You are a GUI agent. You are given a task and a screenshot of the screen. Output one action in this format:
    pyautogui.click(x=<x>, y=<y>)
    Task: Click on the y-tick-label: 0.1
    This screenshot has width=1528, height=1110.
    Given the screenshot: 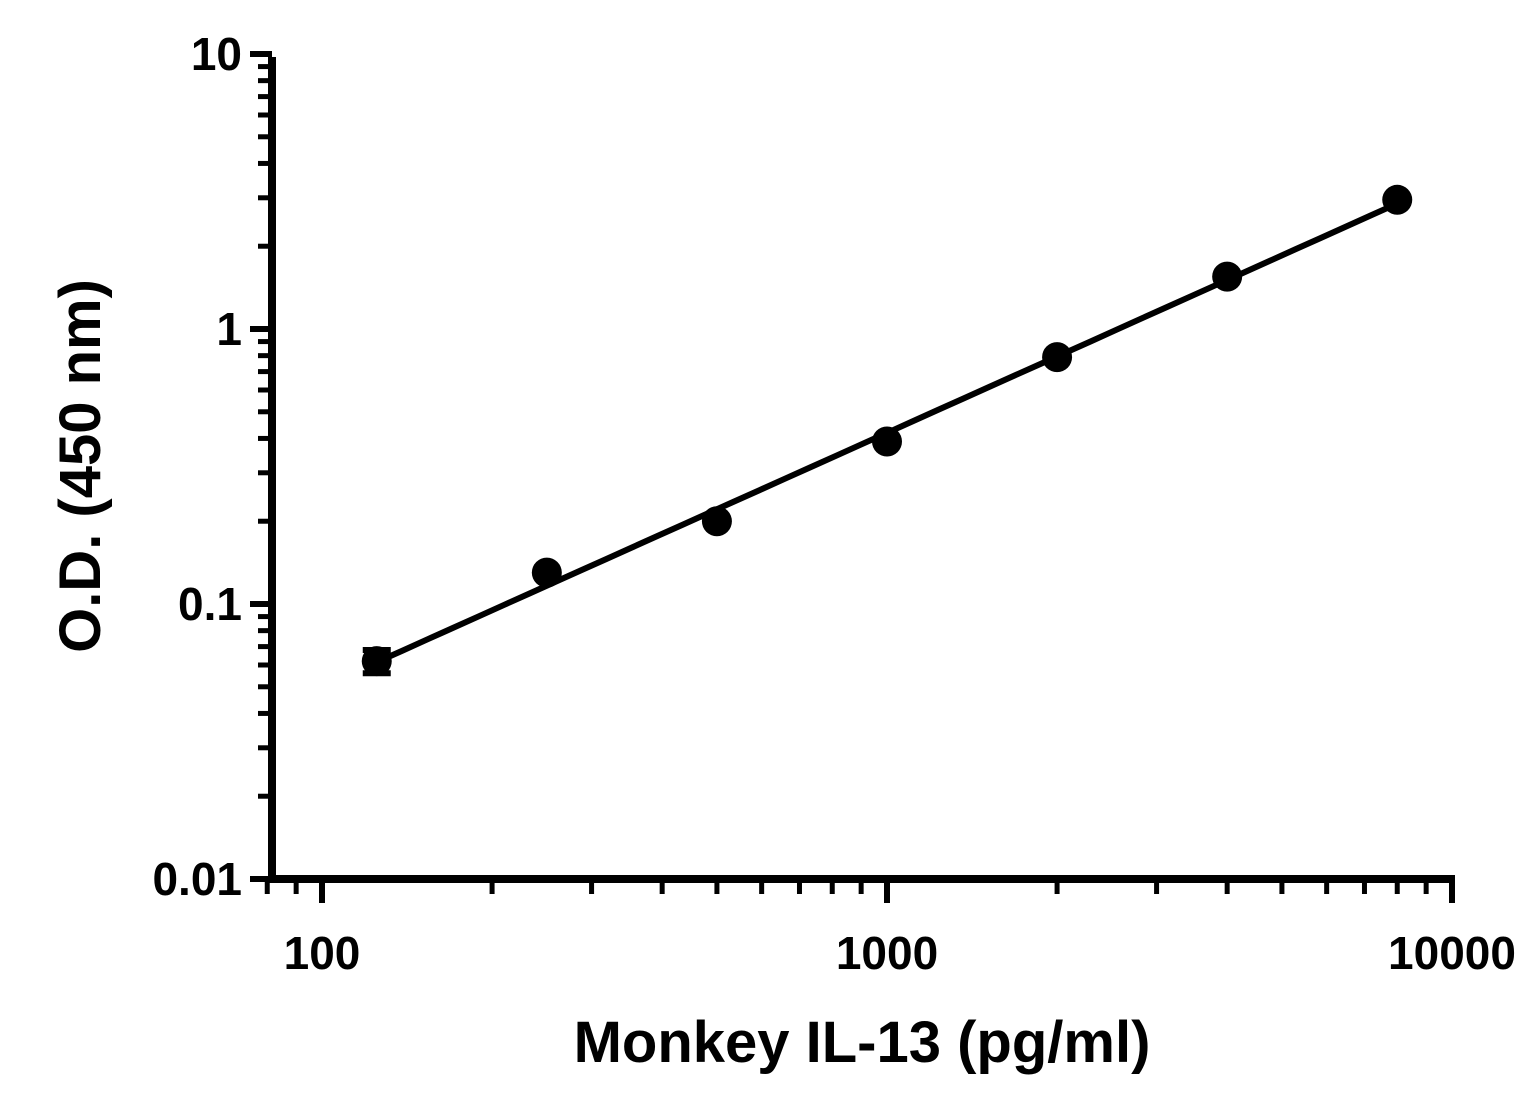 What is the action you would take?
    pyautogui.click(x=210, y=604)
    